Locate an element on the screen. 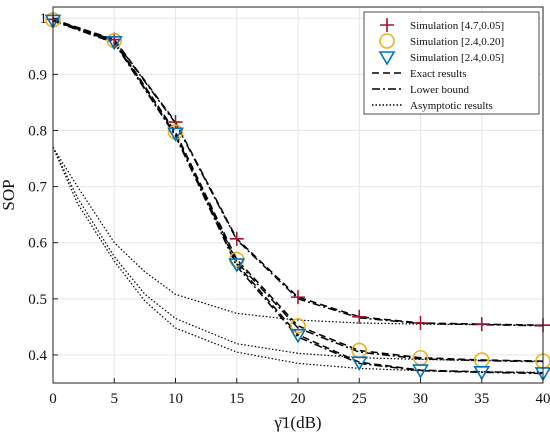 The height and width of the screenshot is (438, 550). legend-box is located at coordinates (451, 63).